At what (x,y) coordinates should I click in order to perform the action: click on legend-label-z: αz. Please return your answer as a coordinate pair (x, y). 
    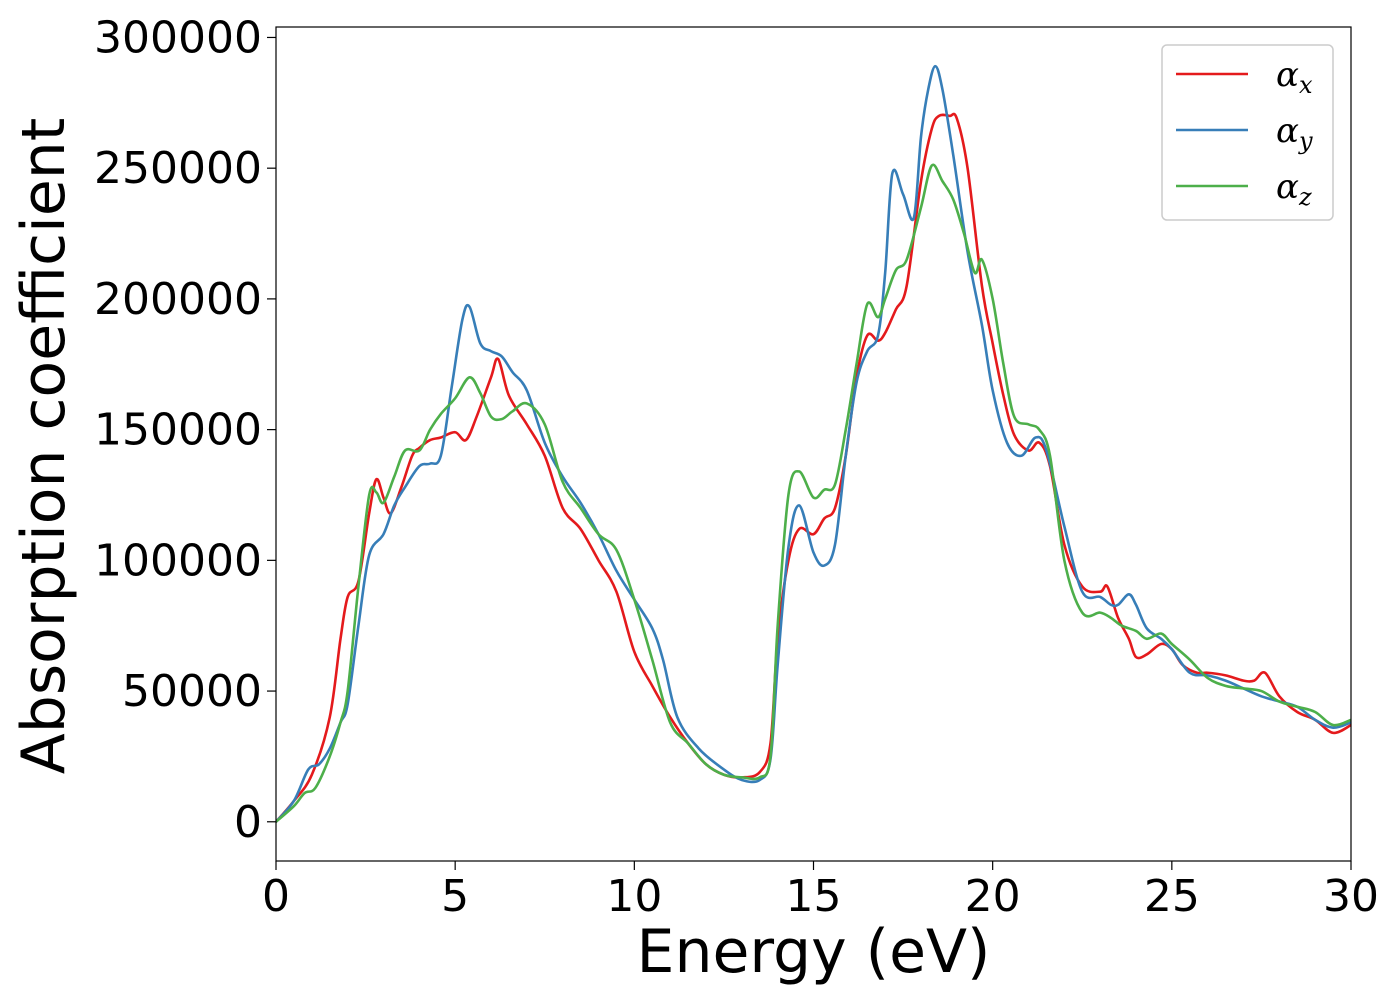
    Looking at the image, I should click on (1294, 189).